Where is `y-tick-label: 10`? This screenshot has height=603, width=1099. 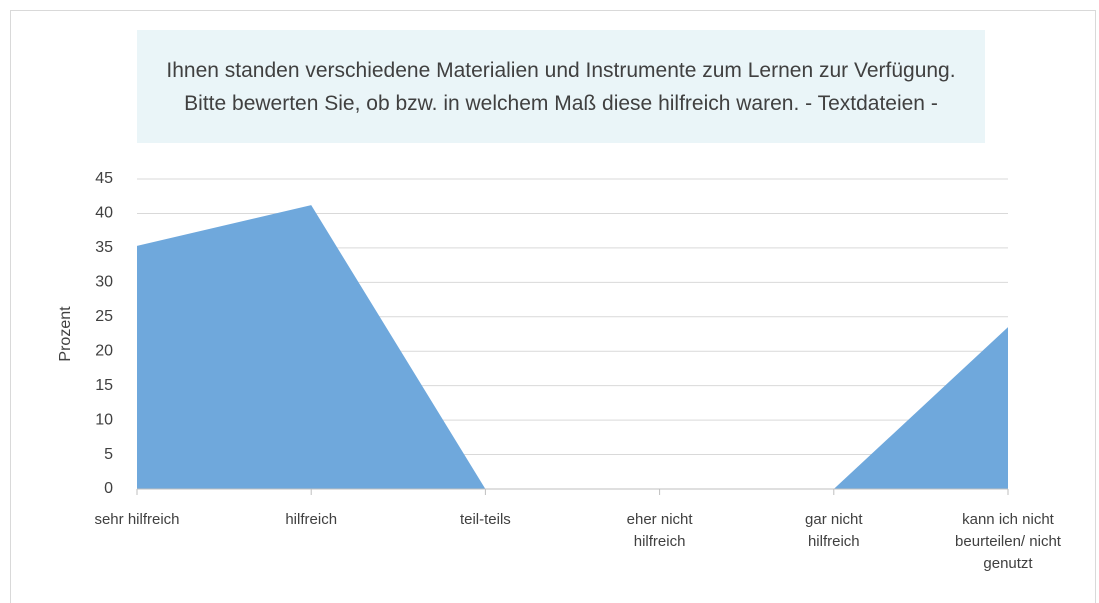
y-tick-label: 10 is located at coordinates (104, 419).